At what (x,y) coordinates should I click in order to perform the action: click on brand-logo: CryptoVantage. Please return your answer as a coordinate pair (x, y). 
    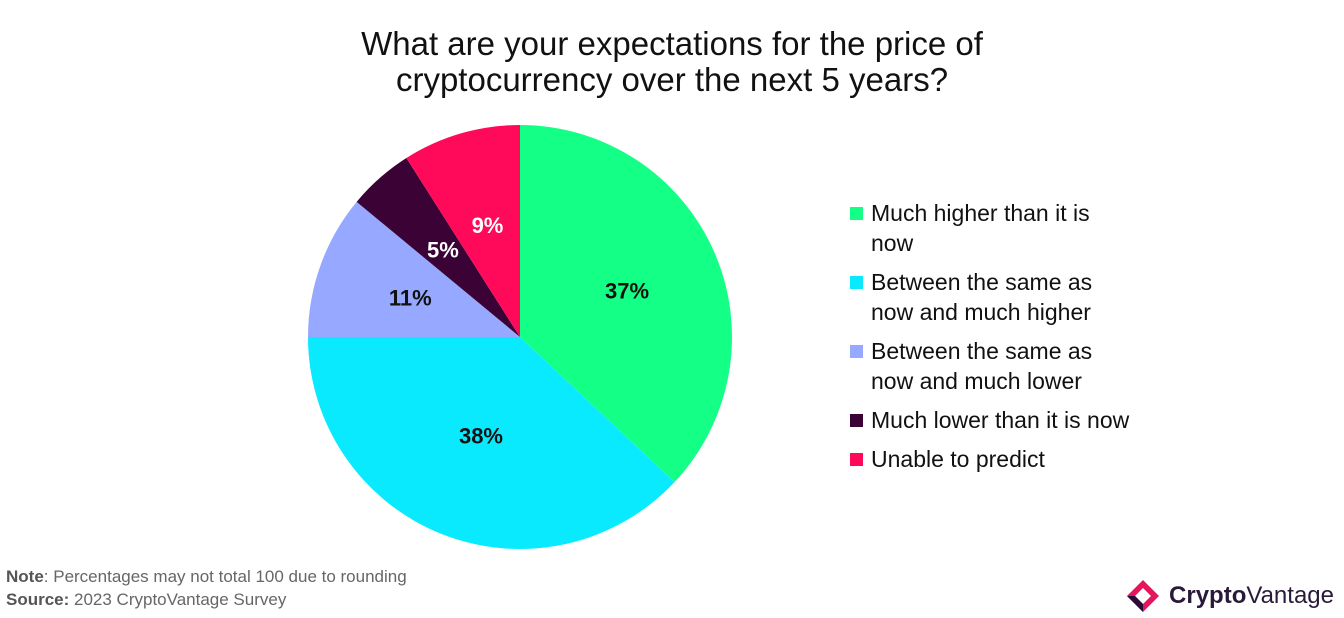
    Looking at the image, I should click on (1229, 596).